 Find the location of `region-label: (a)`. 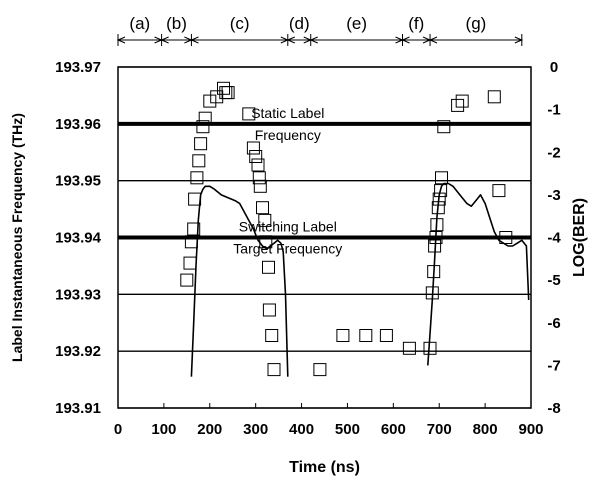

region-label: (a) is located at coordinates (139, 23).